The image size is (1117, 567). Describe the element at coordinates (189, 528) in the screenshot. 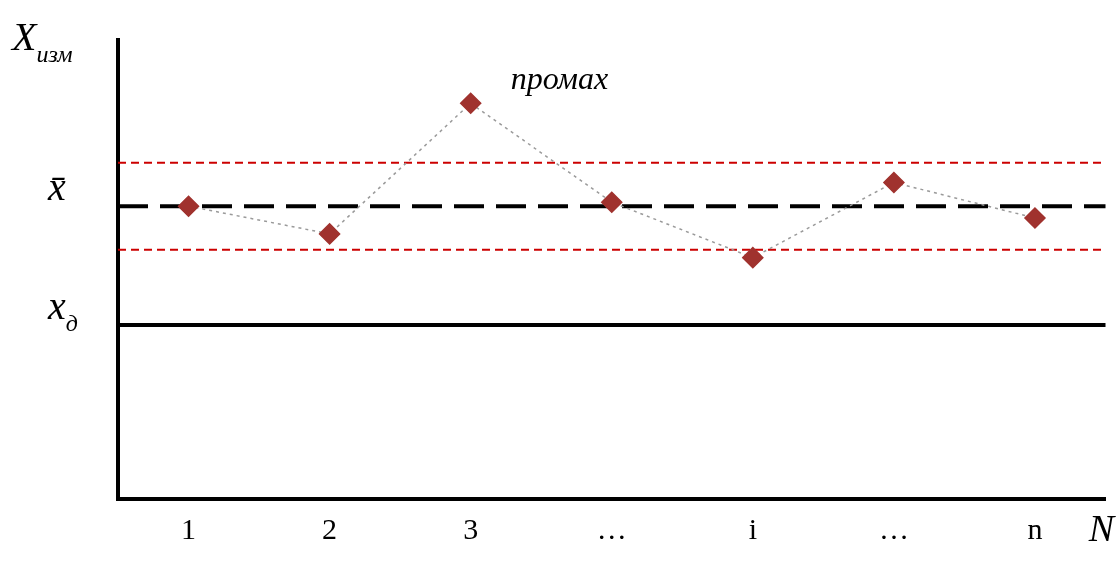

I see `x-tick-label: 1` at that location.